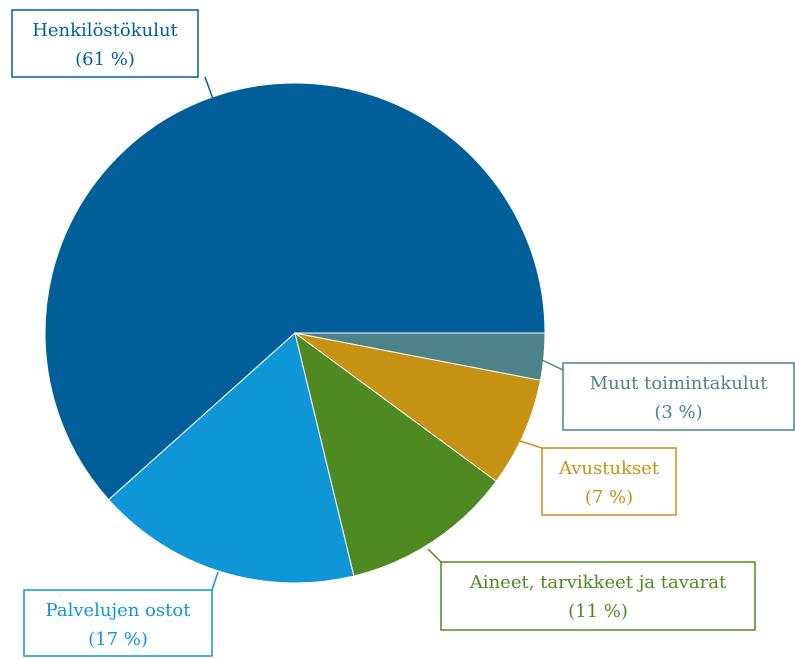  What do you see at coordinates (118, 639) in the screenshot?
I see `slice-value-label: (17 %)` at bounding box center [118, 639].